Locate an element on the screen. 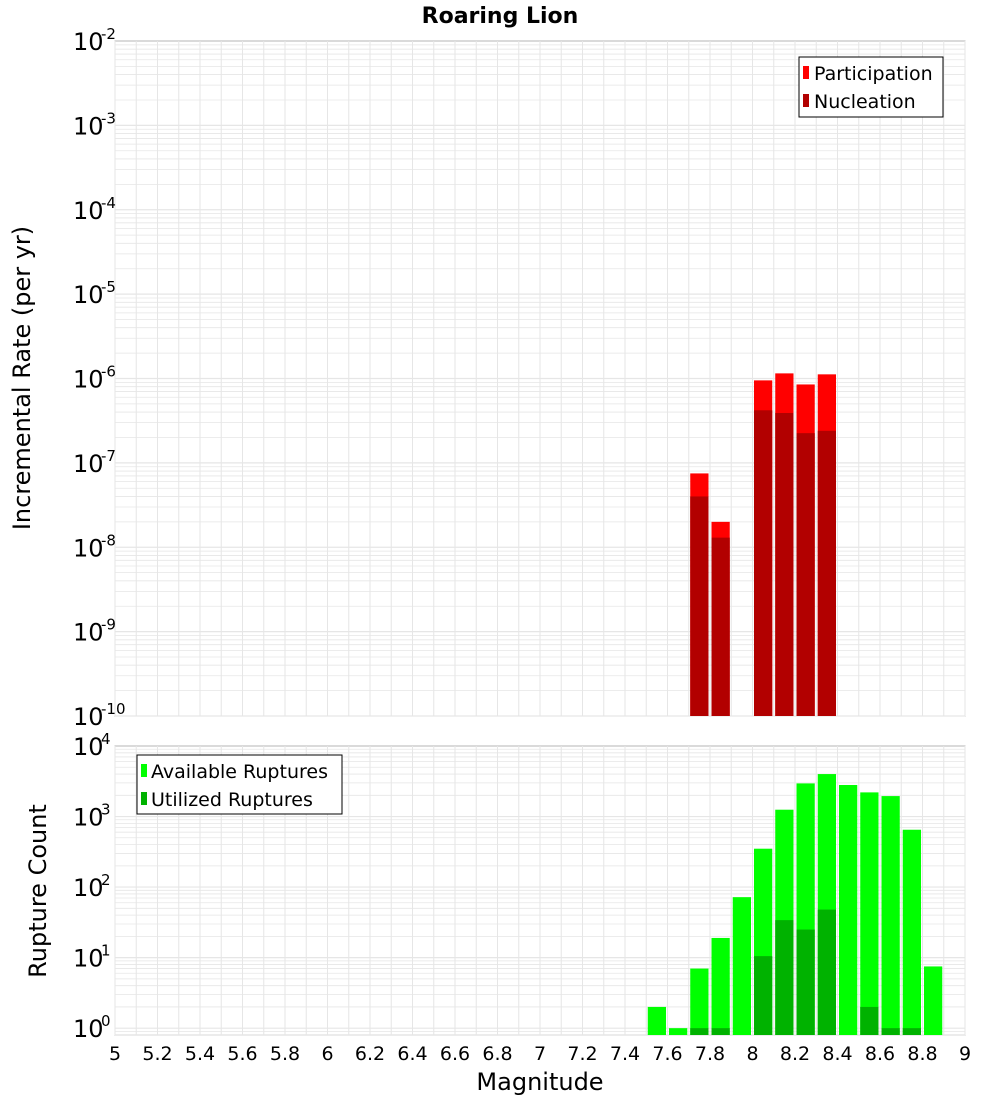  count-legend: Available Ruptures Utilized Ruptures is located at coordinates (239, 784).